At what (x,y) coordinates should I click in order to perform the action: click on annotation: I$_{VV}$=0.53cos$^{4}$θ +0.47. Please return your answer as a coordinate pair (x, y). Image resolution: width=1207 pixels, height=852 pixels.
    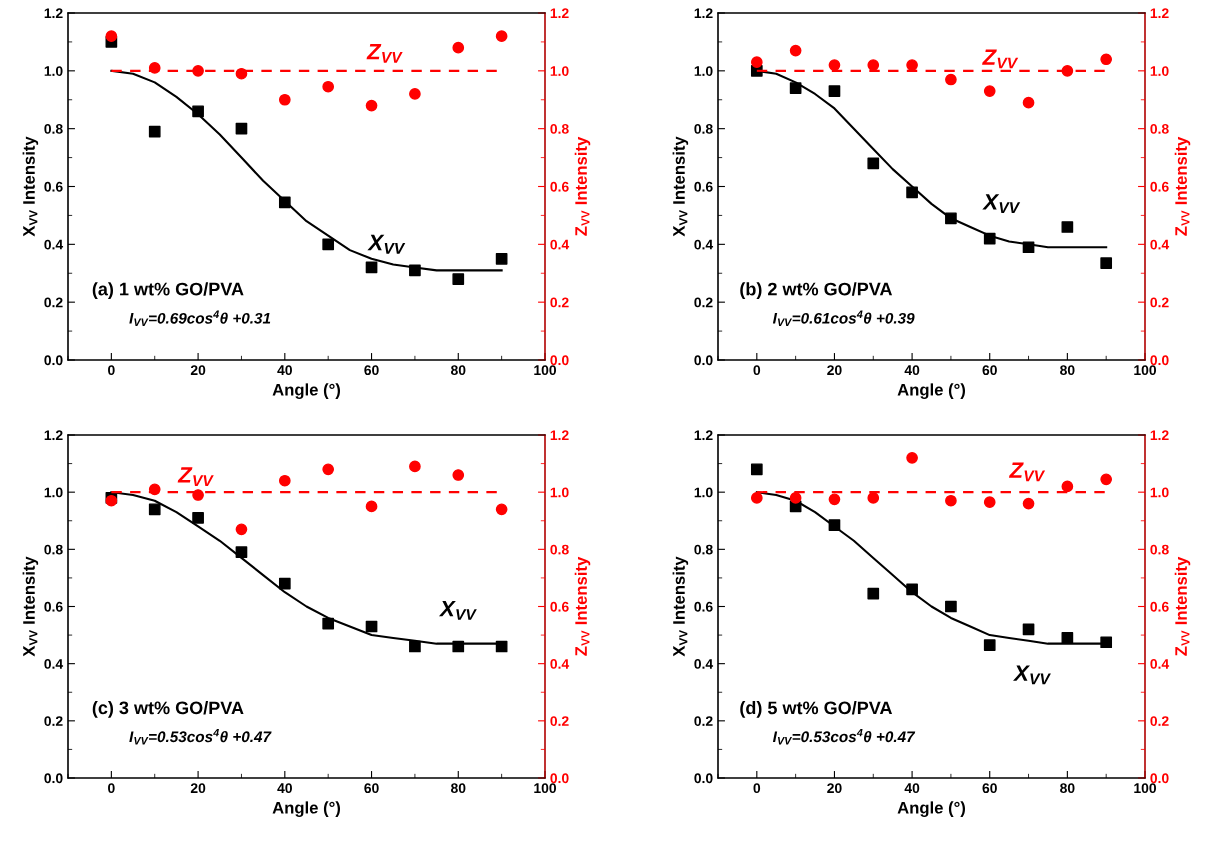
    Looking at the image, I should click on (200, 737).